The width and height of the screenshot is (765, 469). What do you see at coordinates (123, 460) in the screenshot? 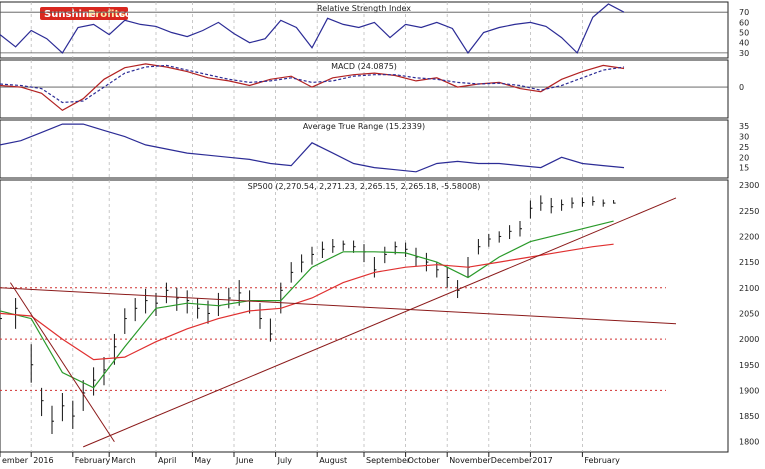
I see `x-tick-label: March` at bounding box center [123, 460].